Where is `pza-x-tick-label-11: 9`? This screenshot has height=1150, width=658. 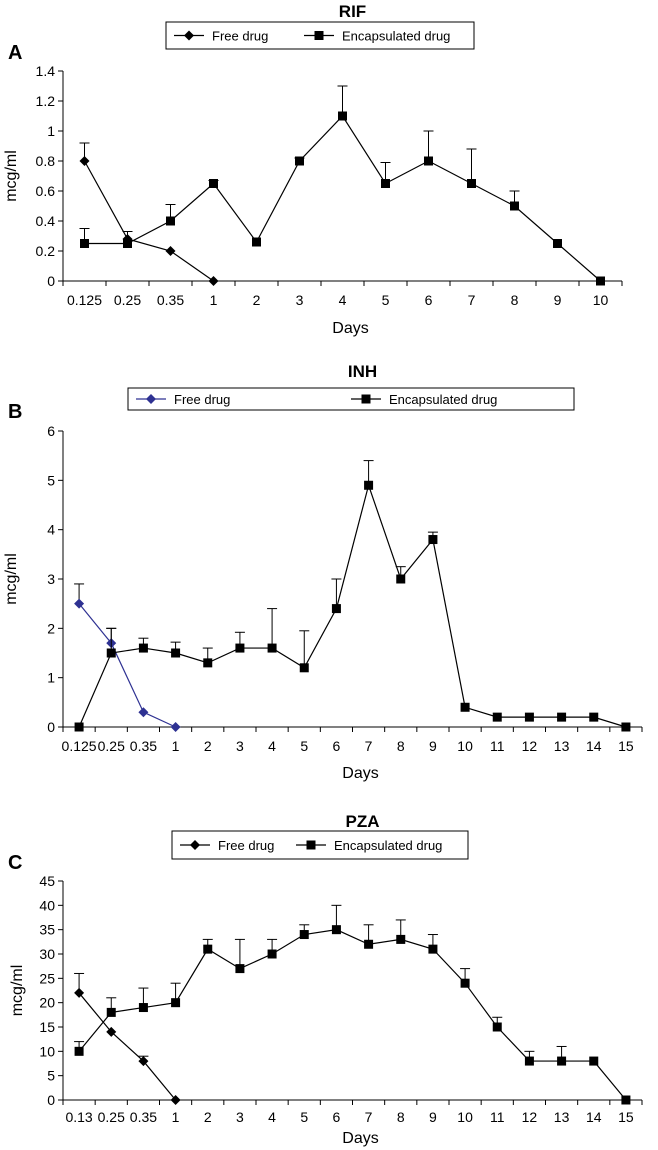 pza-x-tick-label-11: 9 is located at coordinates (433, 1117).